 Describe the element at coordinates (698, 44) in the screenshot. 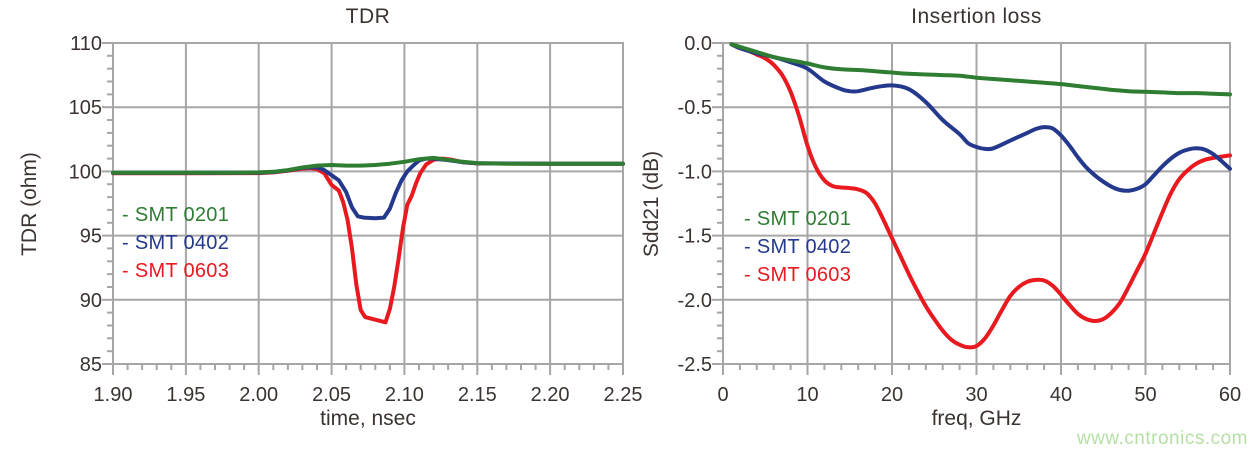

I see `svg-text: 0.0` at that location.